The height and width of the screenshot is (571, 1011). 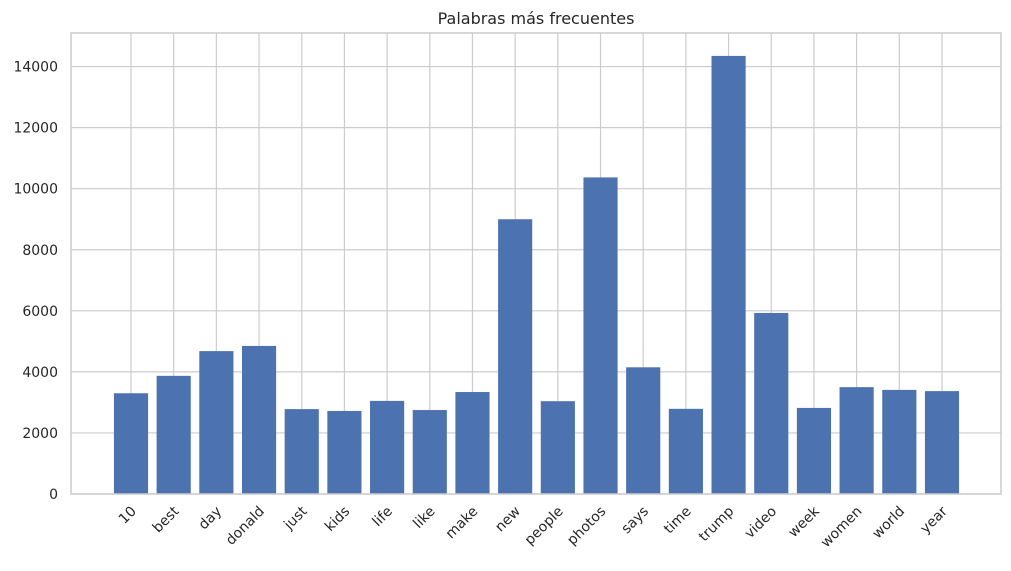 What do you see at coordinates (383, 517) in the screenshot?
I see `x-tick-label: life` at bounding box center [383, 517].